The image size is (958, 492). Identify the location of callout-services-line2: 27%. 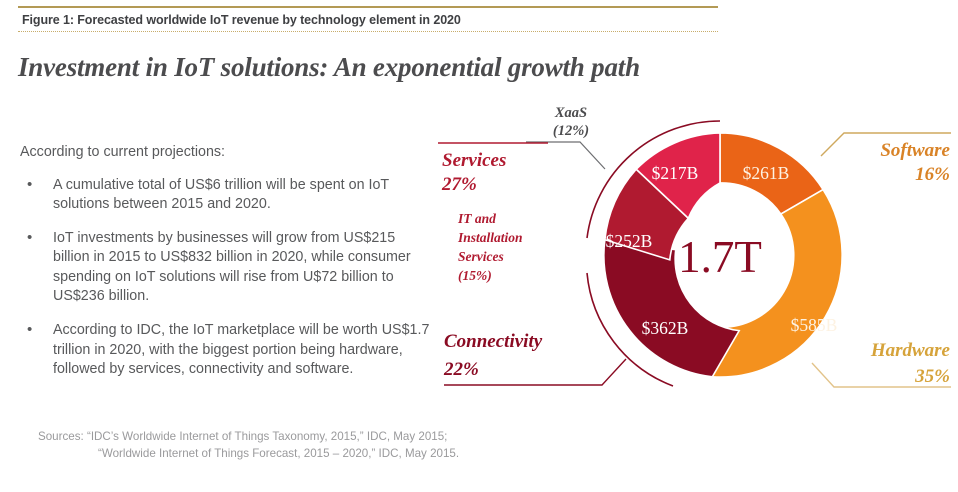
(459, 184).